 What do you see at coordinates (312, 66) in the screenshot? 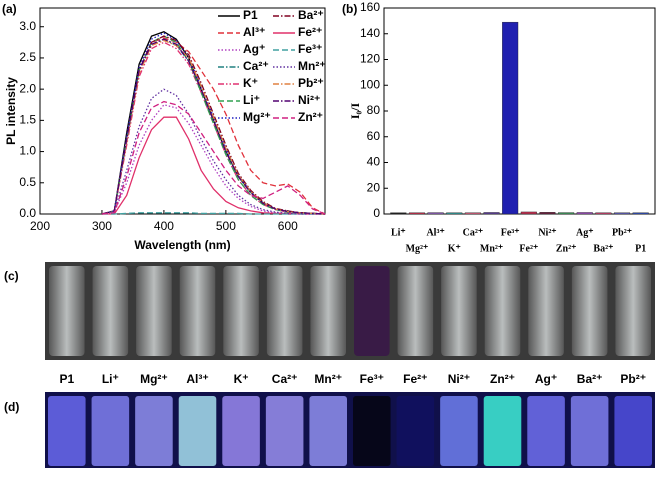
I see `legend-label: Mn²⁺` at bounding box center [312, 66].